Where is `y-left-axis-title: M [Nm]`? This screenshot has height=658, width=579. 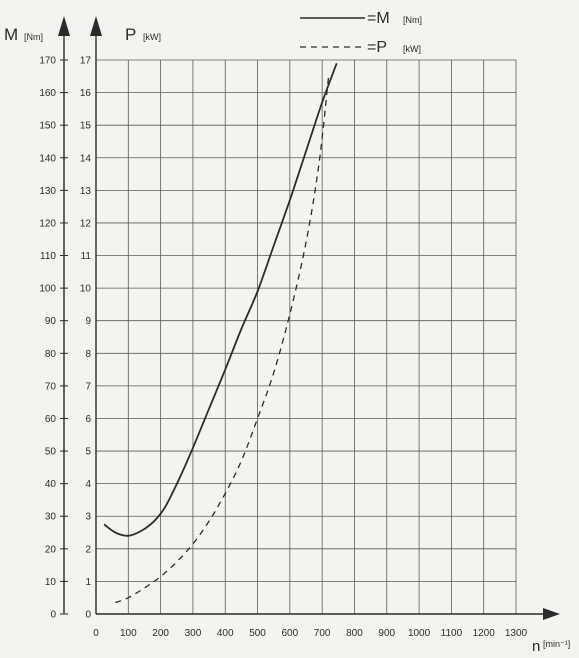 y-left-axis-title: M [Nm] is located at coordinates (23, 34).